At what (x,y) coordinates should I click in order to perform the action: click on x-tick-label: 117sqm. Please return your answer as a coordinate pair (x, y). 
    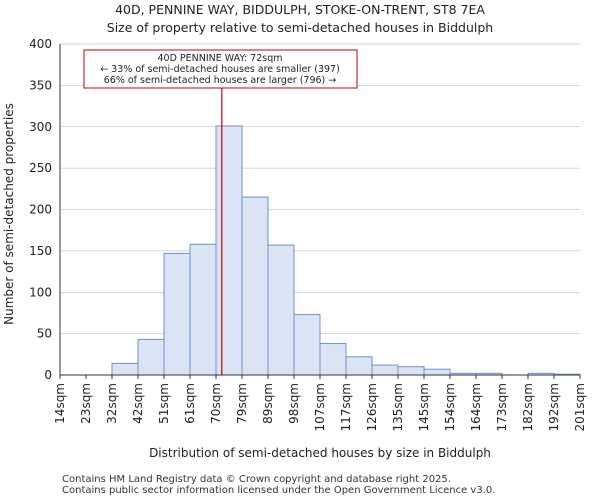
    Looking at the image, I should click on (346, 407).